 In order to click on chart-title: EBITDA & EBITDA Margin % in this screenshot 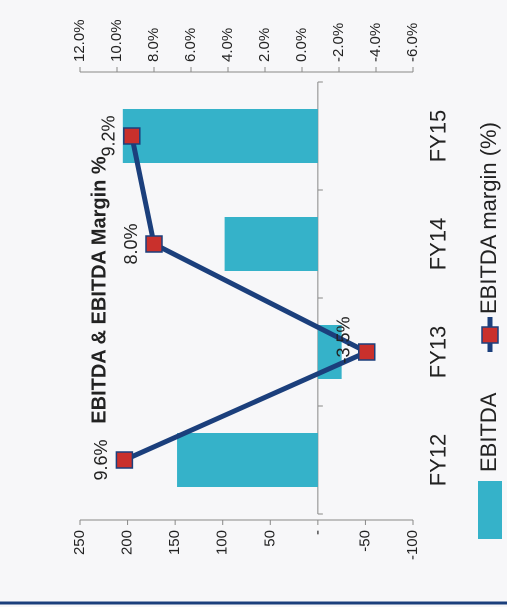, I will do `click(99, 290)`.